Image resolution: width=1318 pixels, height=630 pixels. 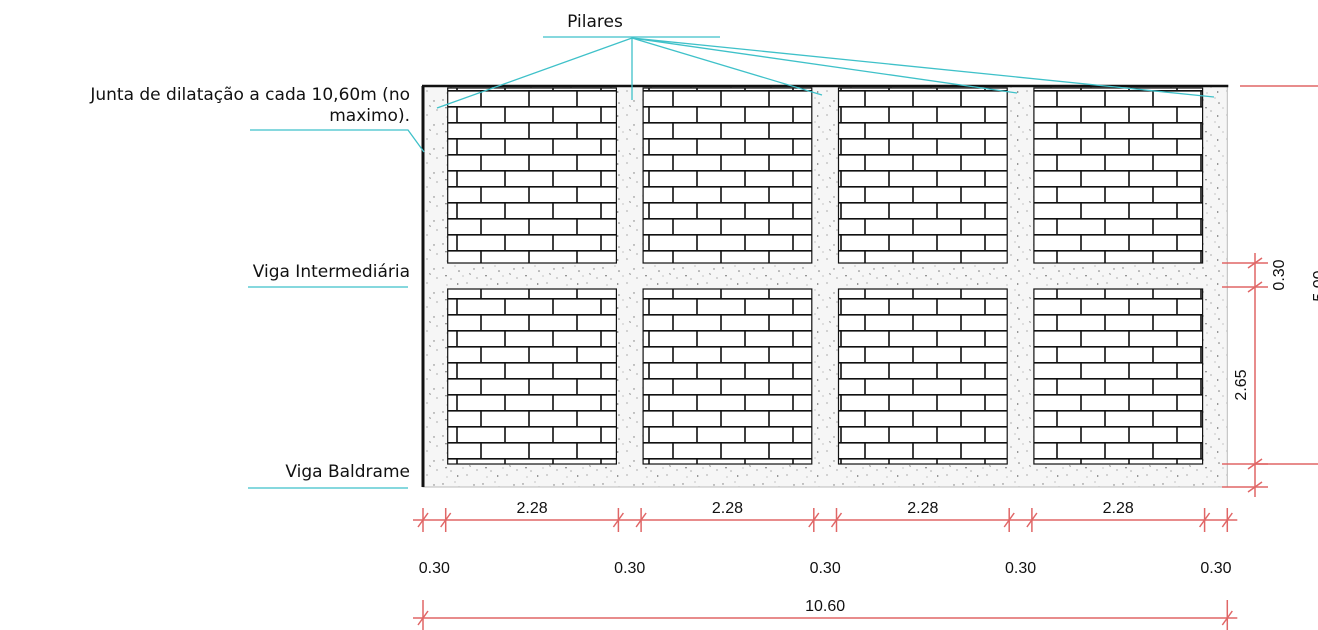 I want to click on label-junta: Junta de dilatação a cada 10,60m (no, so click(x=249, y=95).